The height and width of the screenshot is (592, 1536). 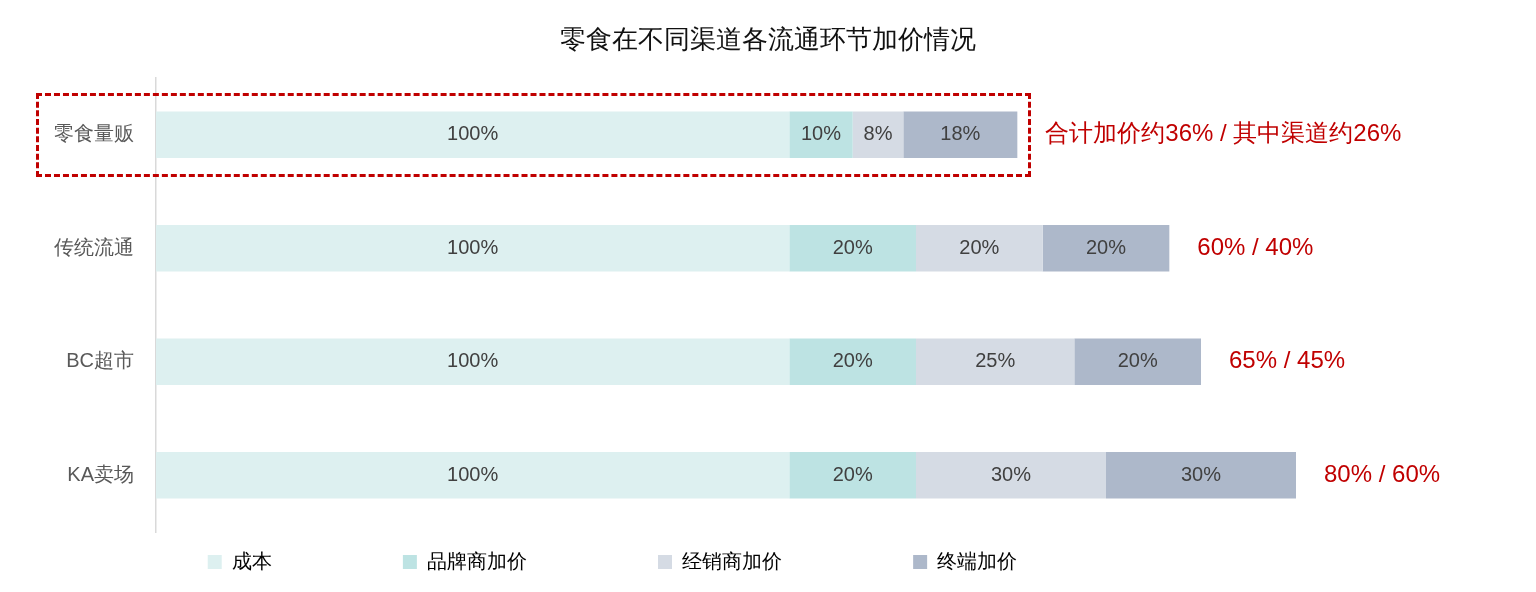 I want to click on chart-title: 零食在不同渠道各流通环节加价情况, so click(x=768, y=39).